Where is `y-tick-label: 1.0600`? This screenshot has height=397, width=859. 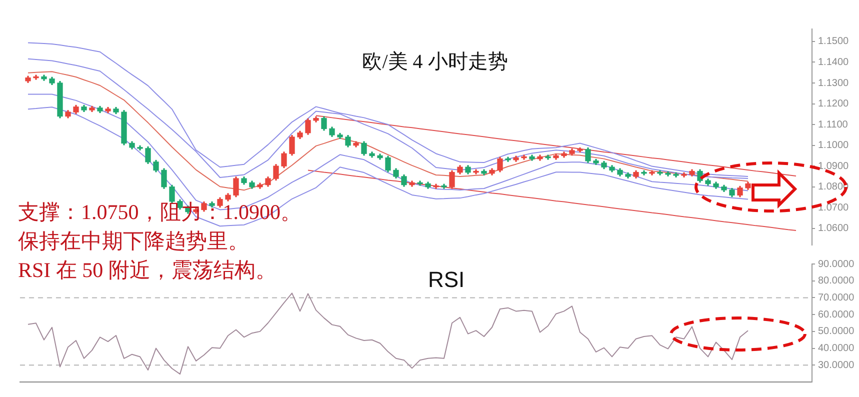
y-tick-label: 1.0600 is located at coordinates (834, 228).